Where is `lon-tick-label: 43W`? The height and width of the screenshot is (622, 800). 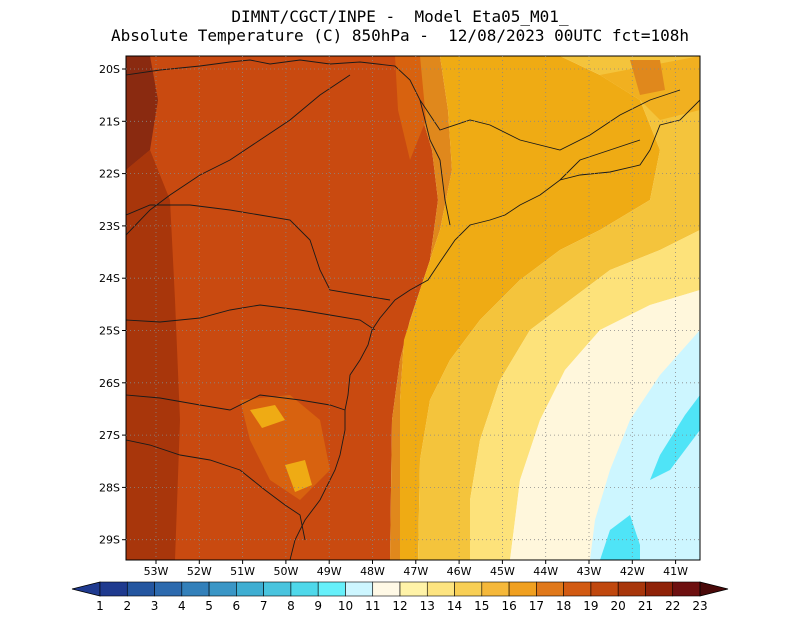 lon-tick-label: 43W is located at coordinates (589, 571).